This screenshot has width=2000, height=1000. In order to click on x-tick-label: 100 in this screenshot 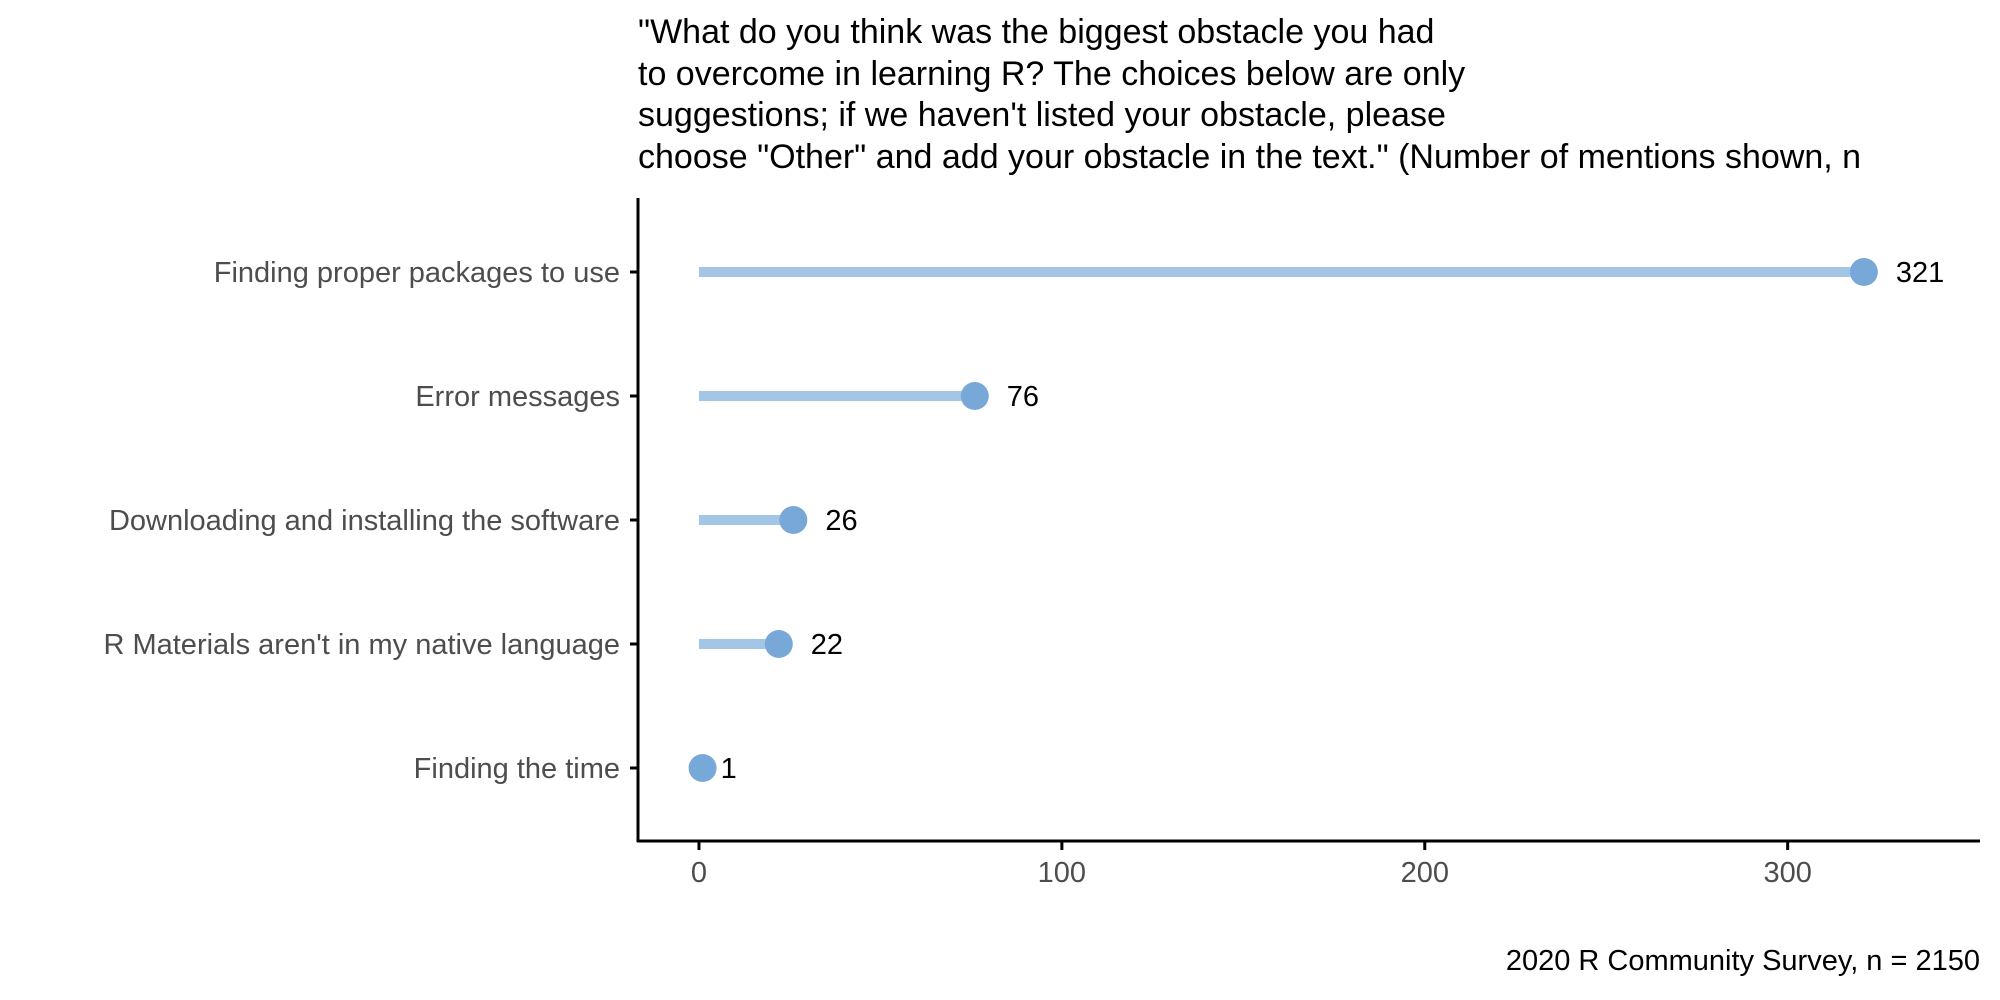, I will do `click(1062, 873)`.